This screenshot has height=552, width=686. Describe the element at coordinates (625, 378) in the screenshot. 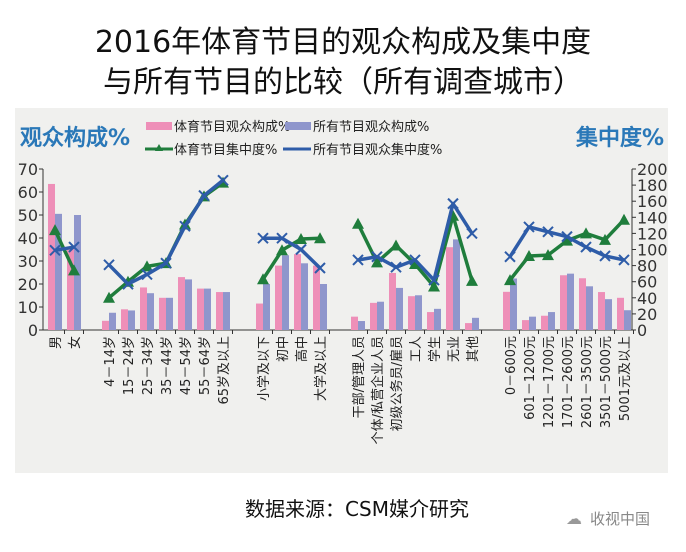

I see `x-tick-label: 5001元及以上` at that location.